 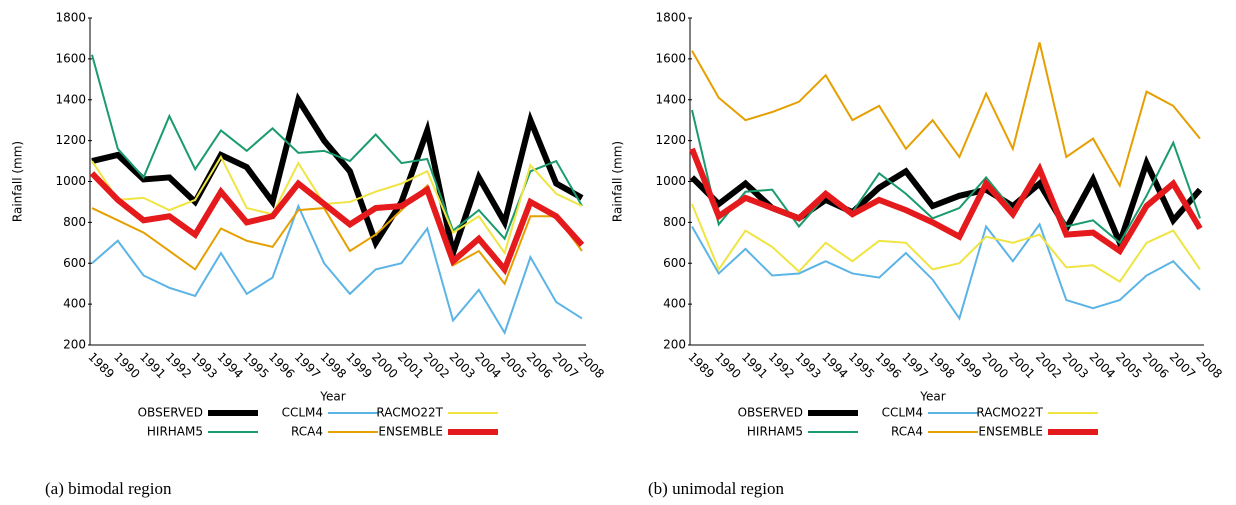 I want to click on caption: (a) bimodal region, so click(x=108, y=488).